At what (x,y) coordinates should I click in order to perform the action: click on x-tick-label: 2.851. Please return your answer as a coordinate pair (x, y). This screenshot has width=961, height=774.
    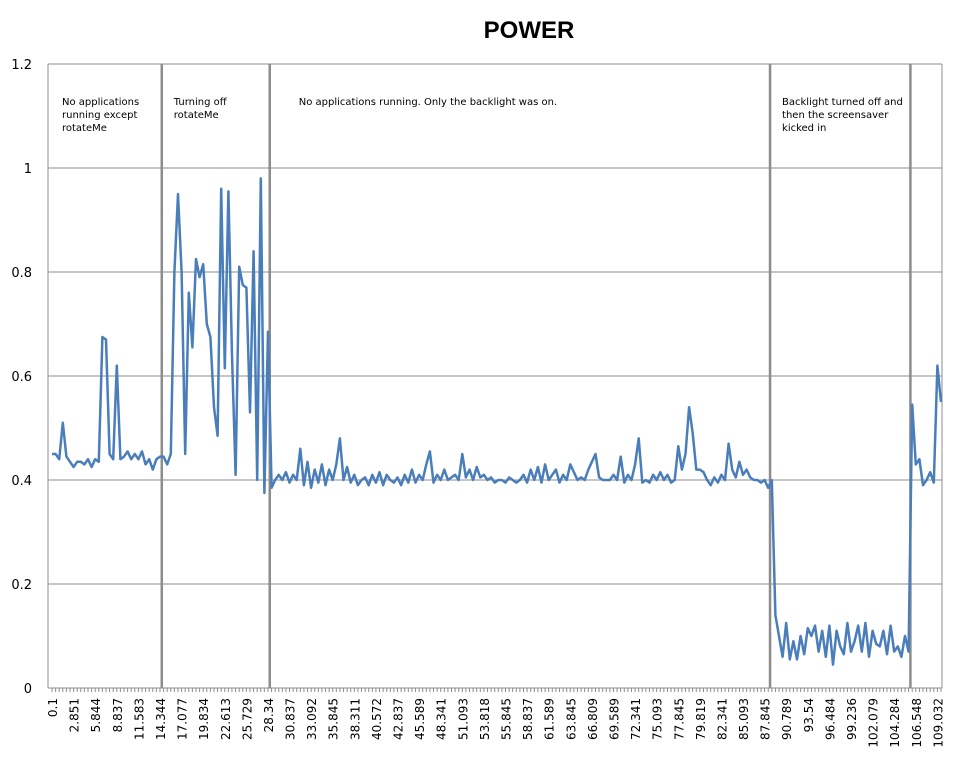
    Looking at the image, I should click on (75, 715).